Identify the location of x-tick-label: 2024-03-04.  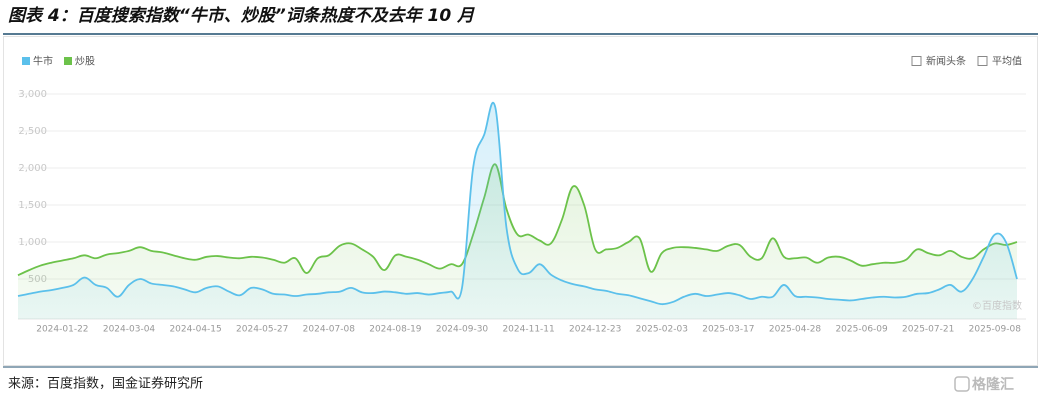
(129, 330).